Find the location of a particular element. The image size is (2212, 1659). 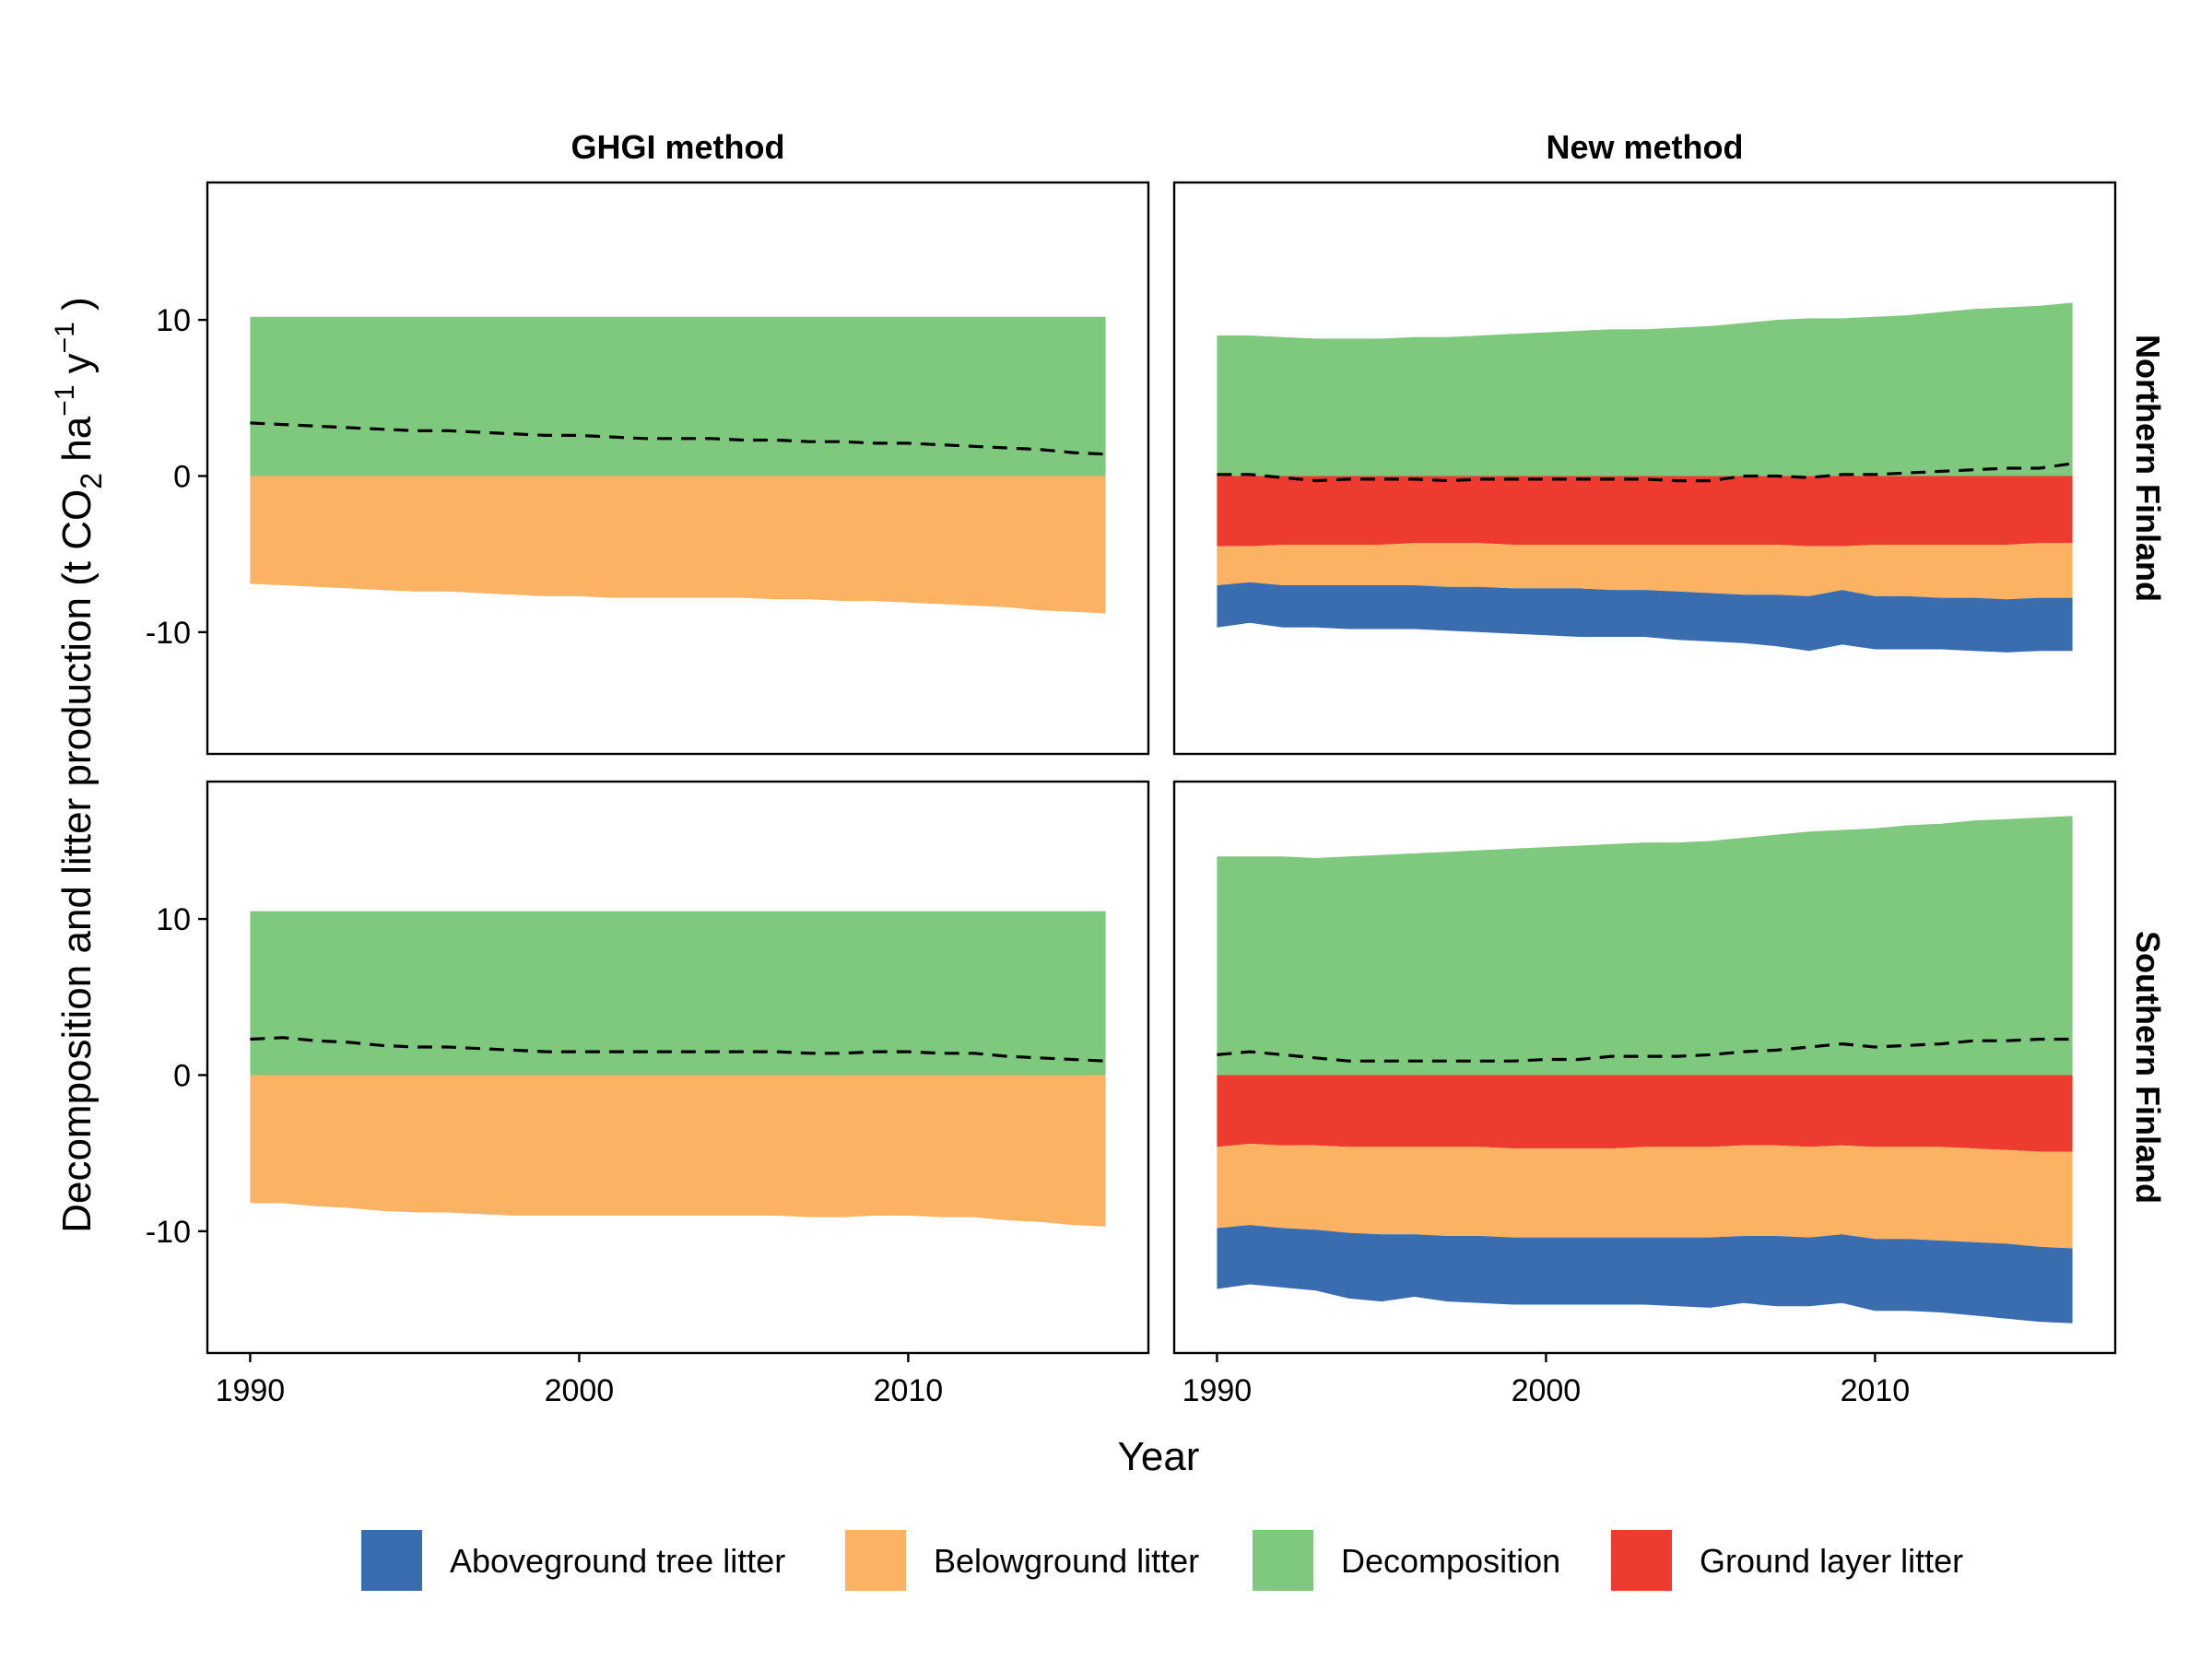

x-axis-title: Year is located at coordinates (1159, 1456).